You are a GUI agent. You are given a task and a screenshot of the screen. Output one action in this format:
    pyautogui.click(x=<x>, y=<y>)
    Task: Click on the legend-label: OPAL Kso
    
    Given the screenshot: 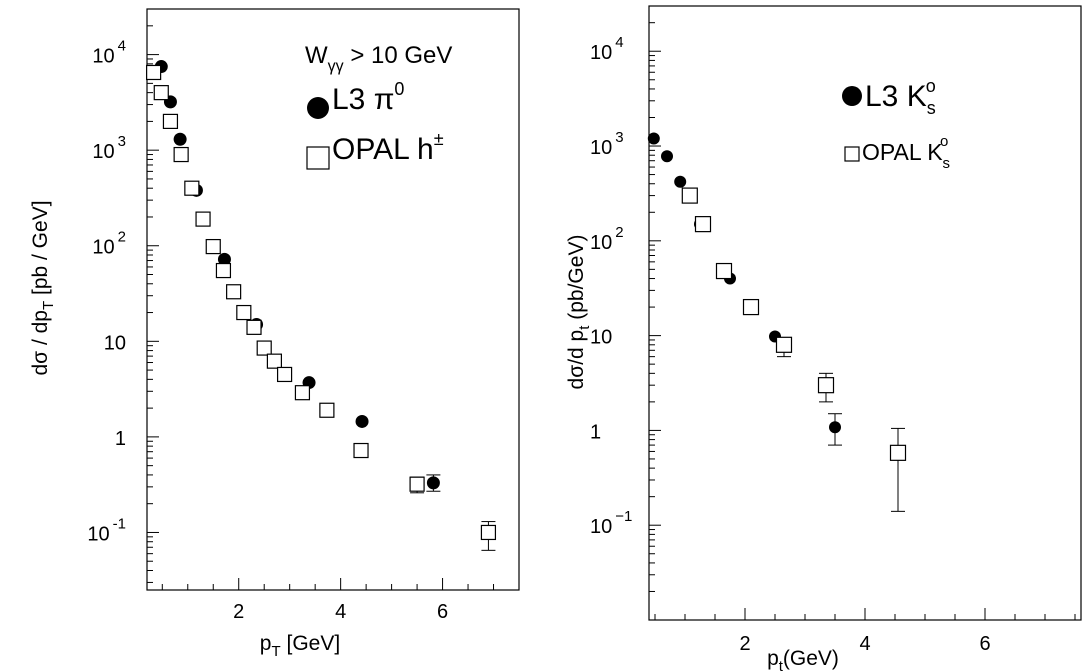 What is the action you would take?
    pyautogui.click(x=906, y=152)
    